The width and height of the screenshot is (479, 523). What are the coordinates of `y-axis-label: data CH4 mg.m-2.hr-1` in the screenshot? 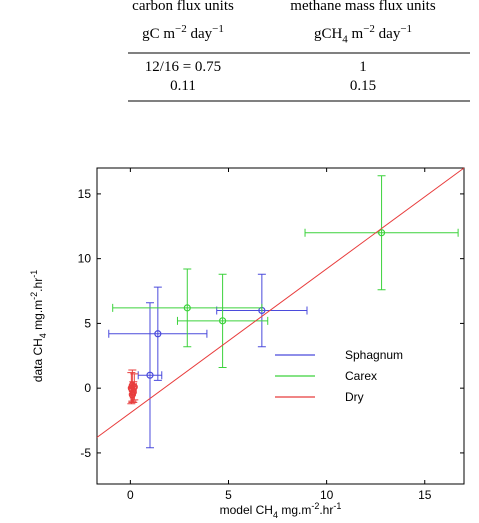 It's located at (38, 326).